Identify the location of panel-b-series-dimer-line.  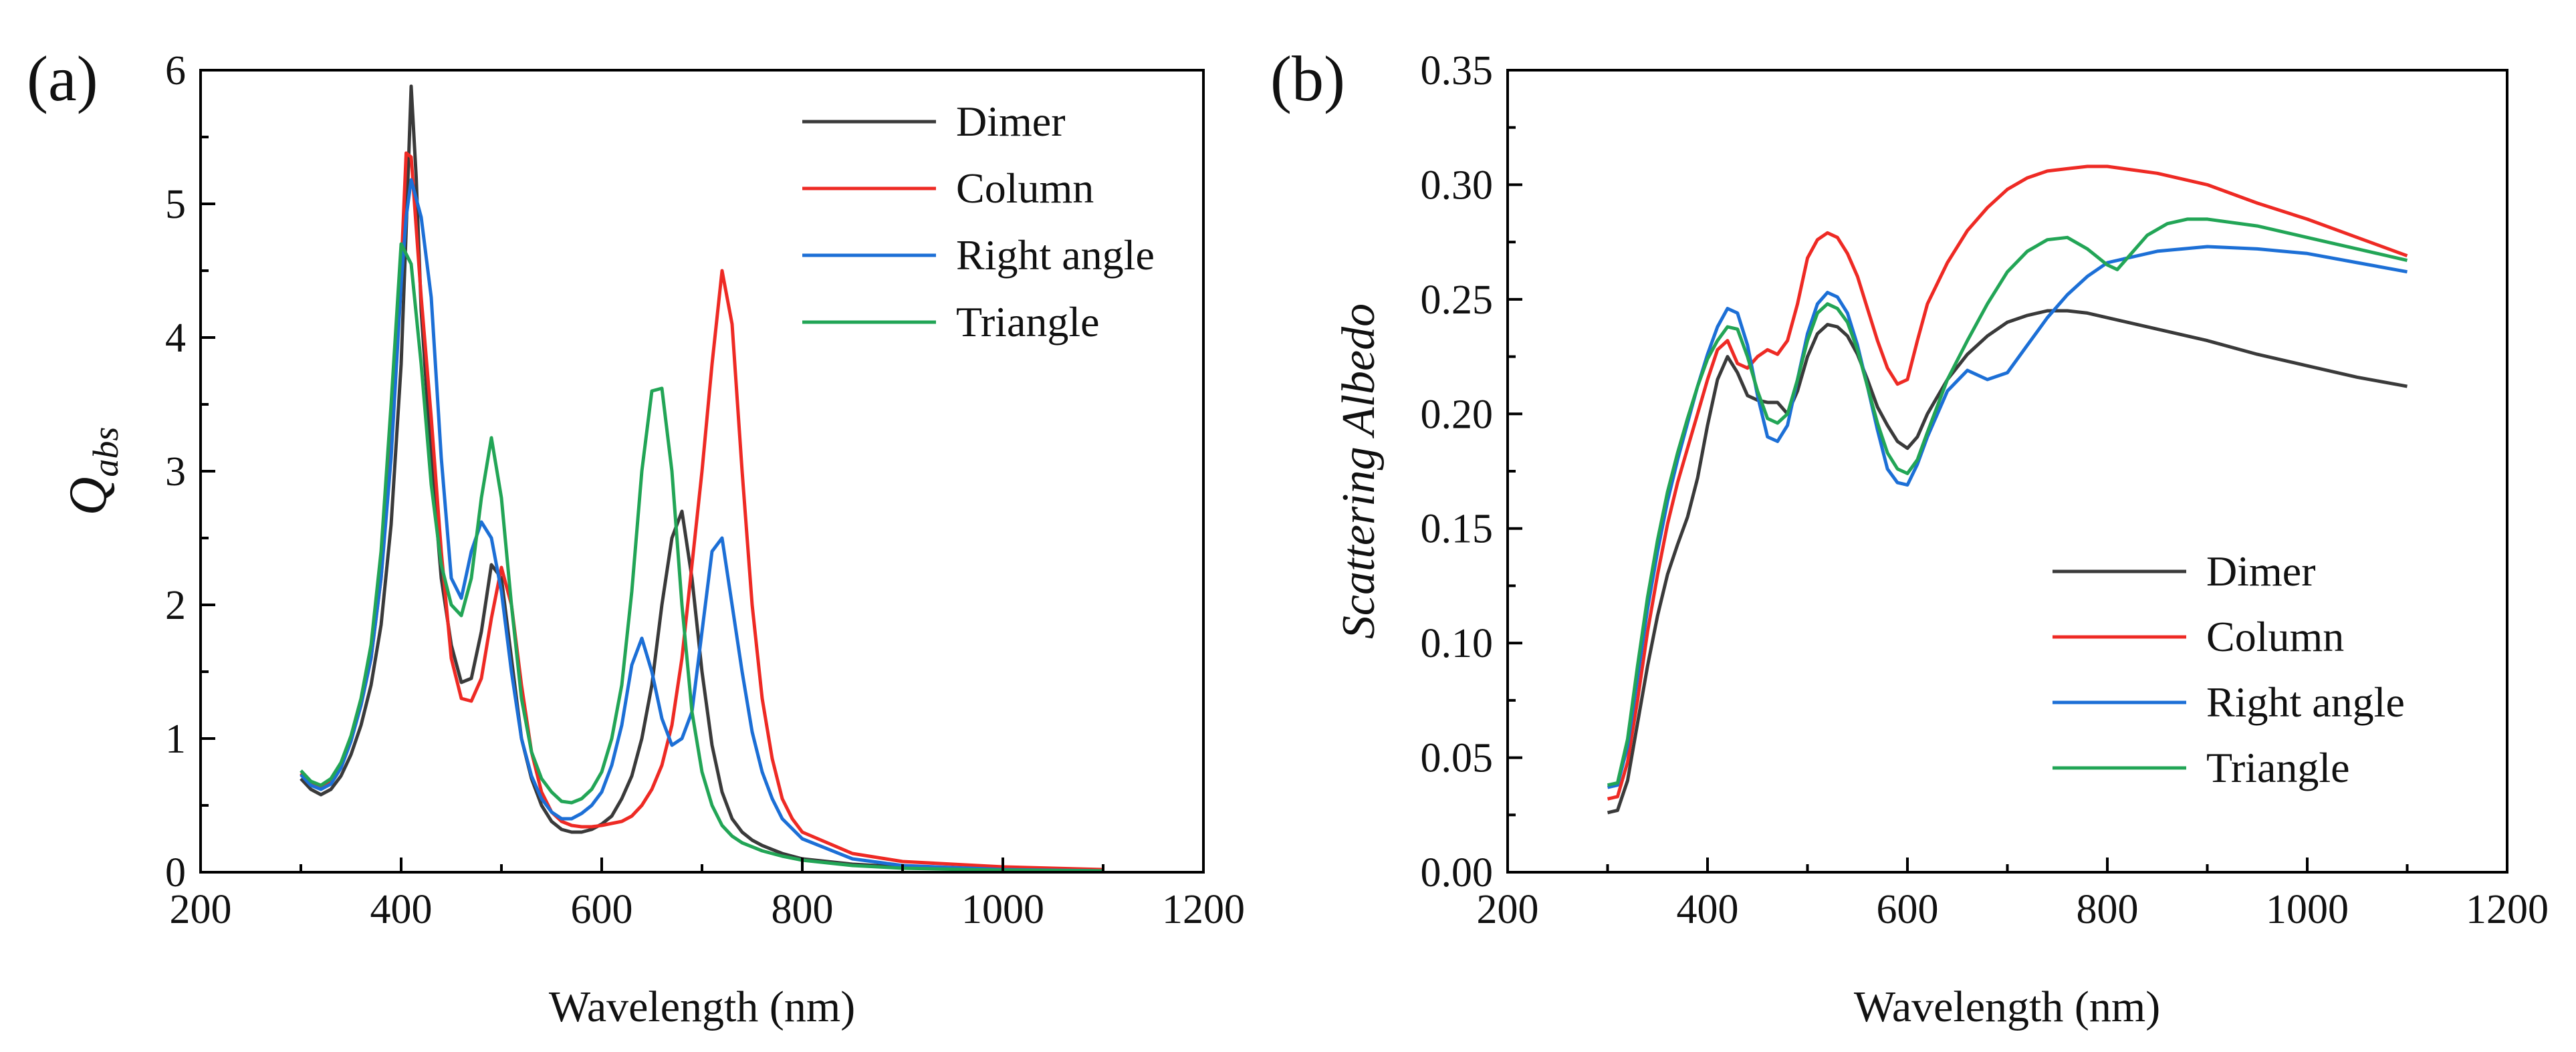
(2007, 562).